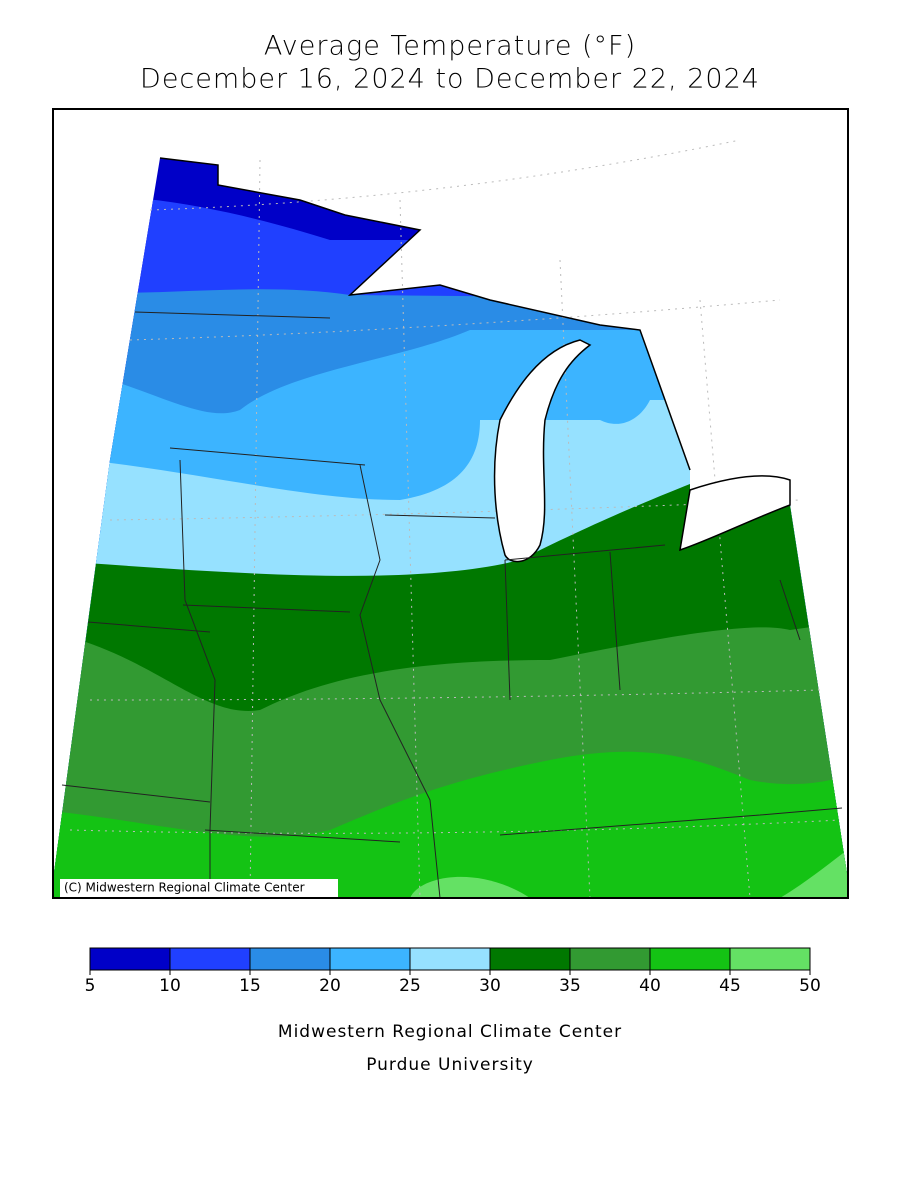 Image resolution: width=900 pixels, height=1204 pixels. I want to click on legend-tick-label: 10, so click(170, 986).